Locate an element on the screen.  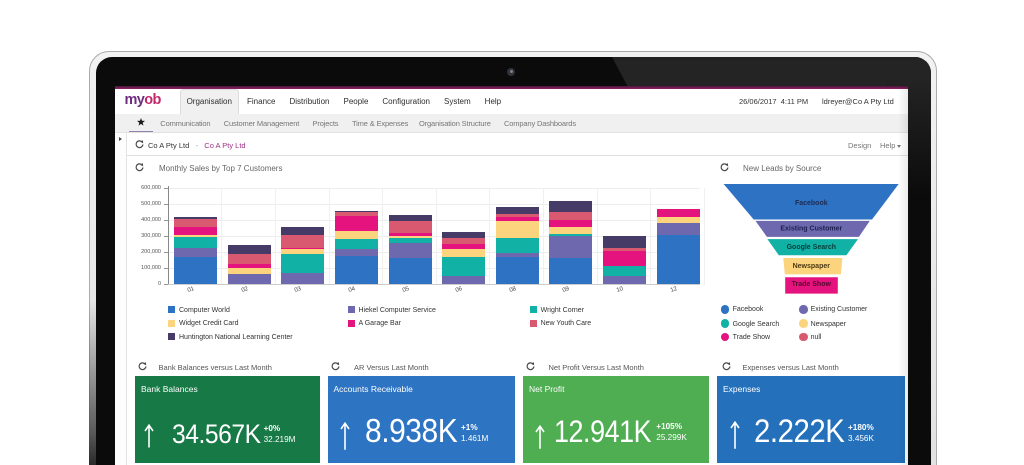
svg-text: Newspaper is located at coordinates (812, 266).